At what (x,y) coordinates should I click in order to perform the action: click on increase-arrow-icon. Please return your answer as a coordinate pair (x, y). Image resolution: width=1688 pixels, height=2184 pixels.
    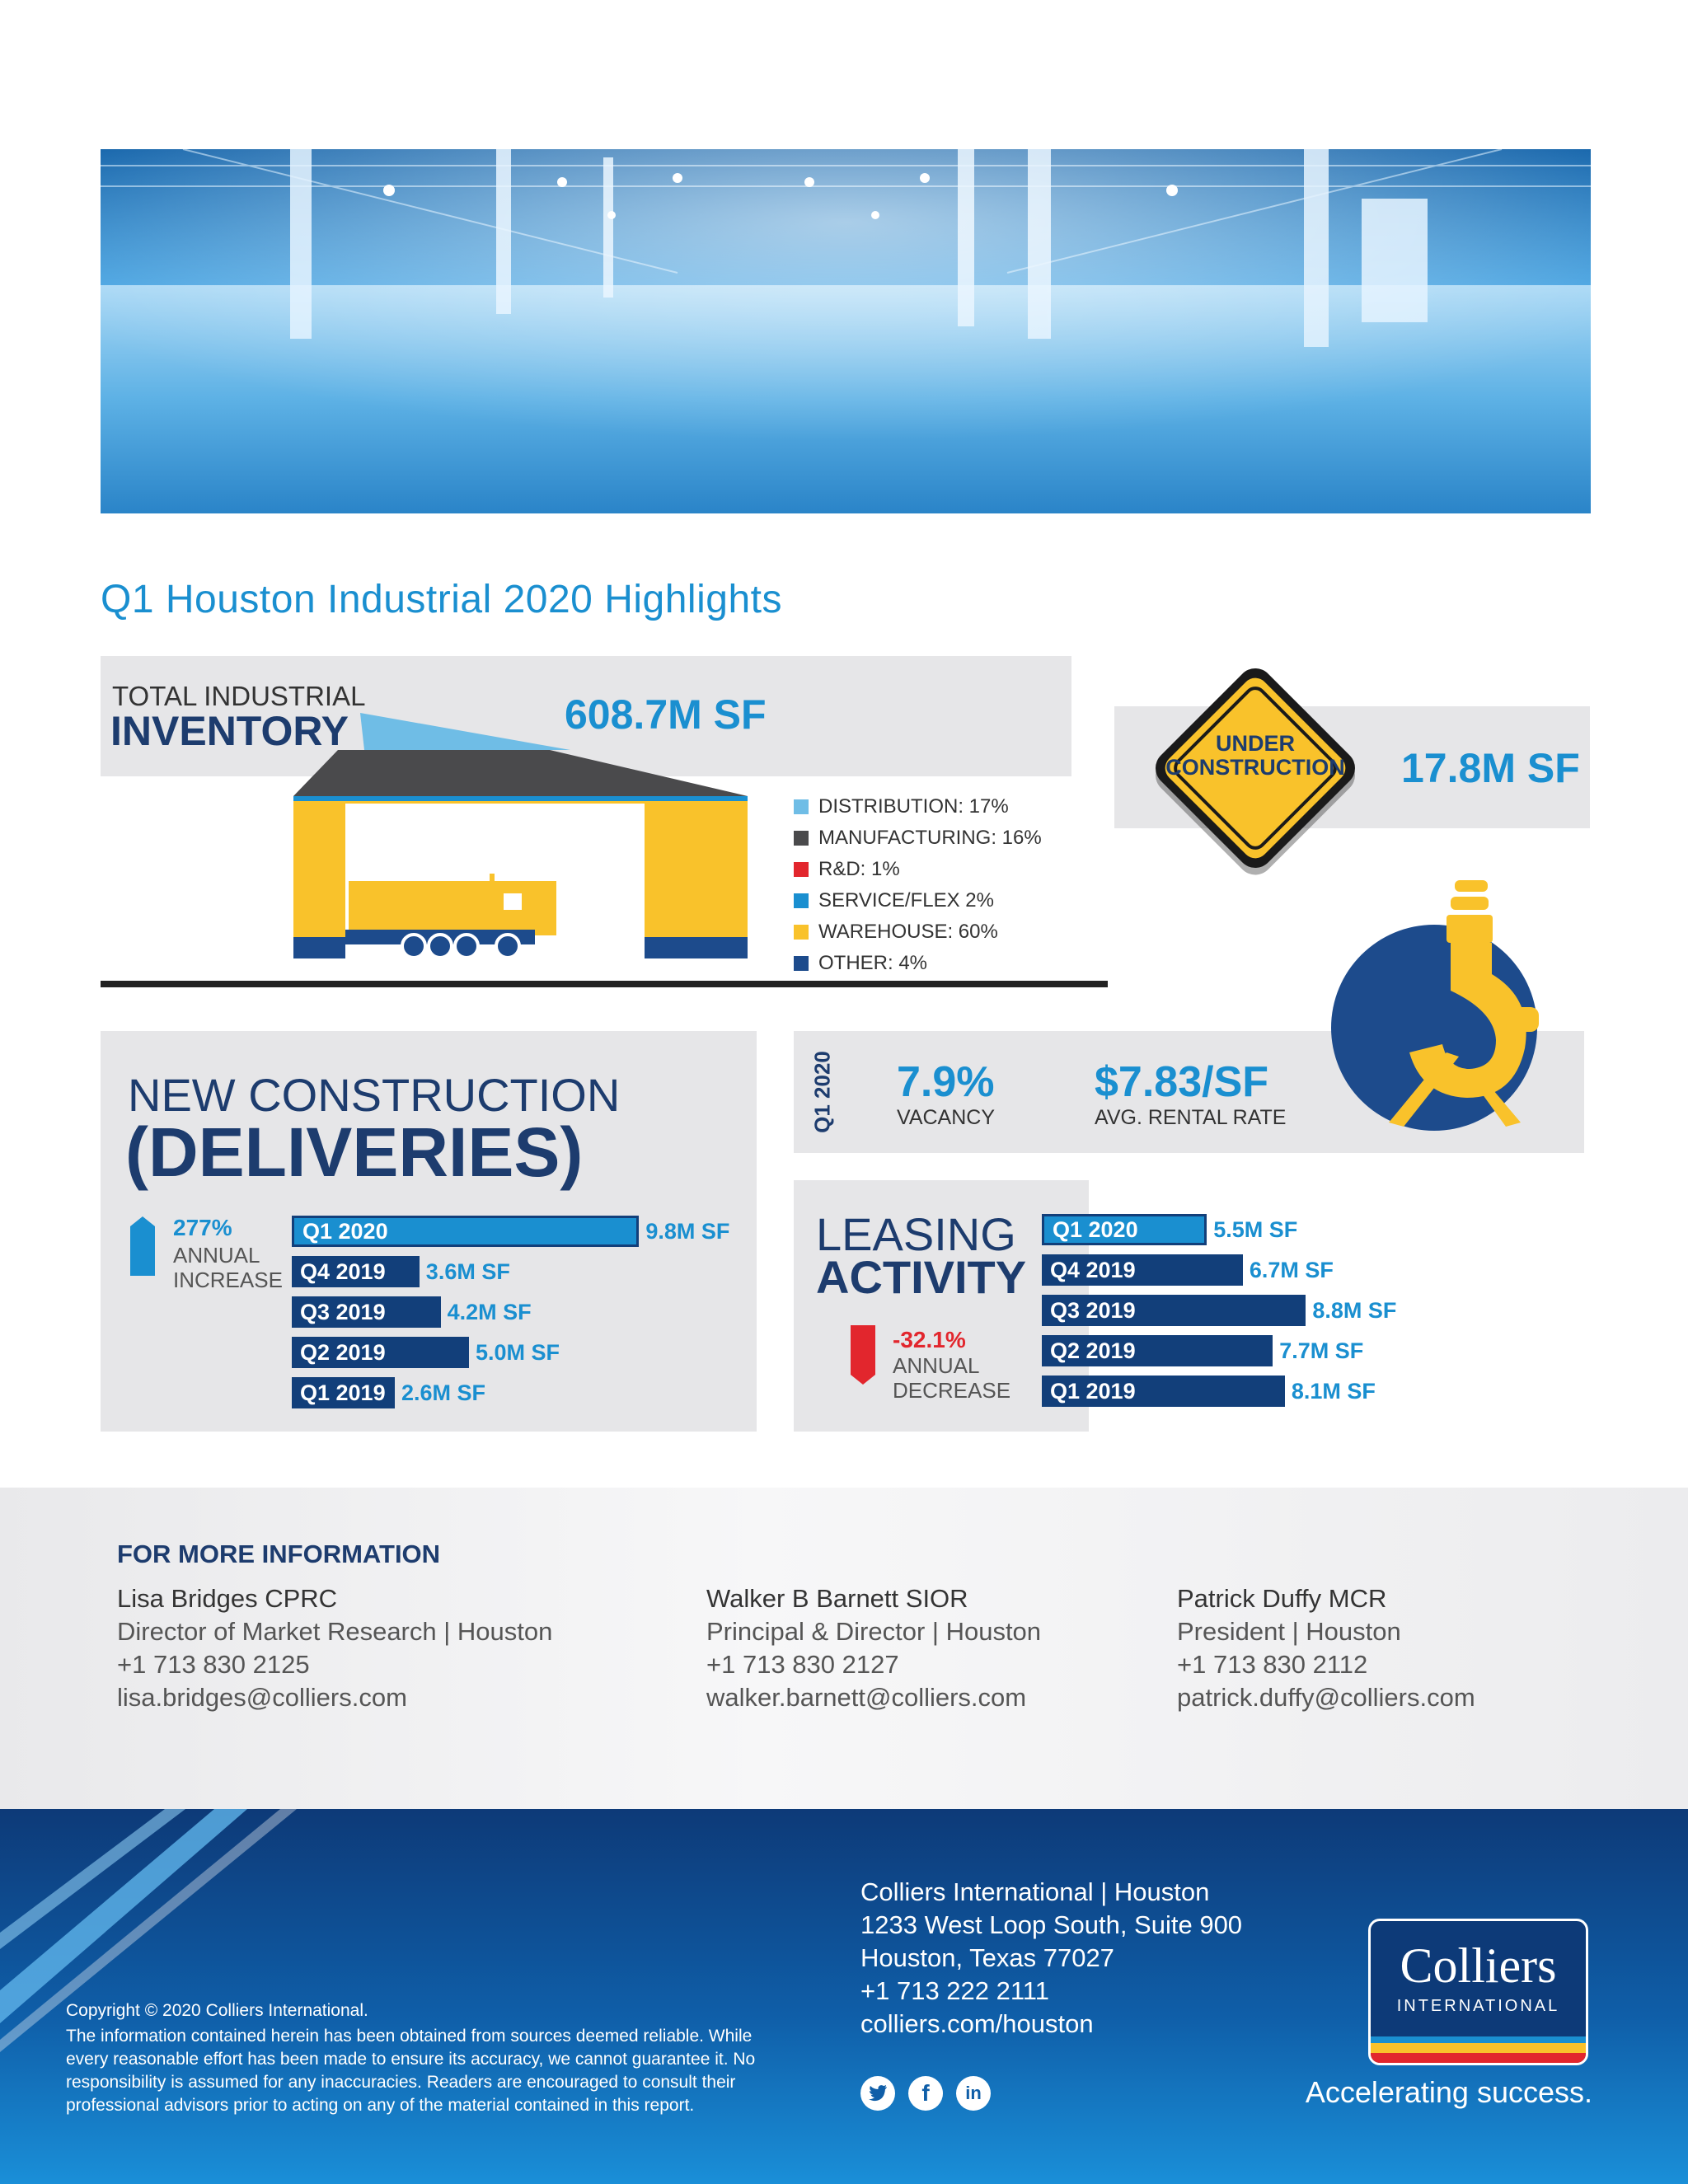
    Looking at the image, I should click on (142, 1248).